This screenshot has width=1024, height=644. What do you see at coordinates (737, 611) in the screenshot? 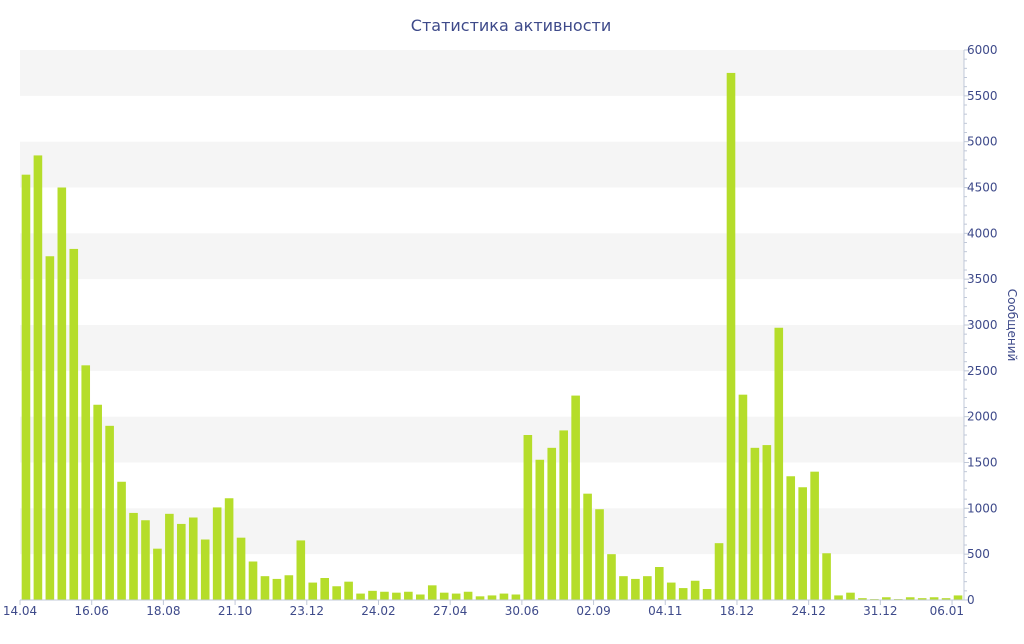
I see `x-tick-label: 18.12` at bounding box center [737, 611].